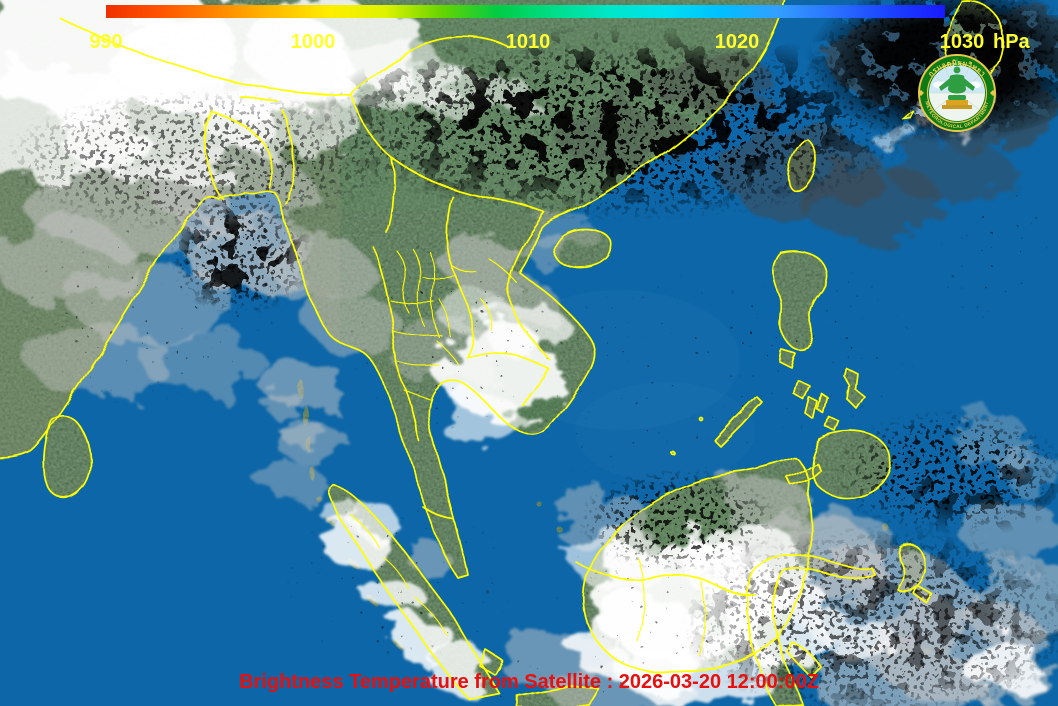 This screenshot has width=1058, height=706. What do you see at coordinates (962, 42) in the screenshot?
I see `colorbar-tick-1030: 1030` at bounding box center [962, 42].